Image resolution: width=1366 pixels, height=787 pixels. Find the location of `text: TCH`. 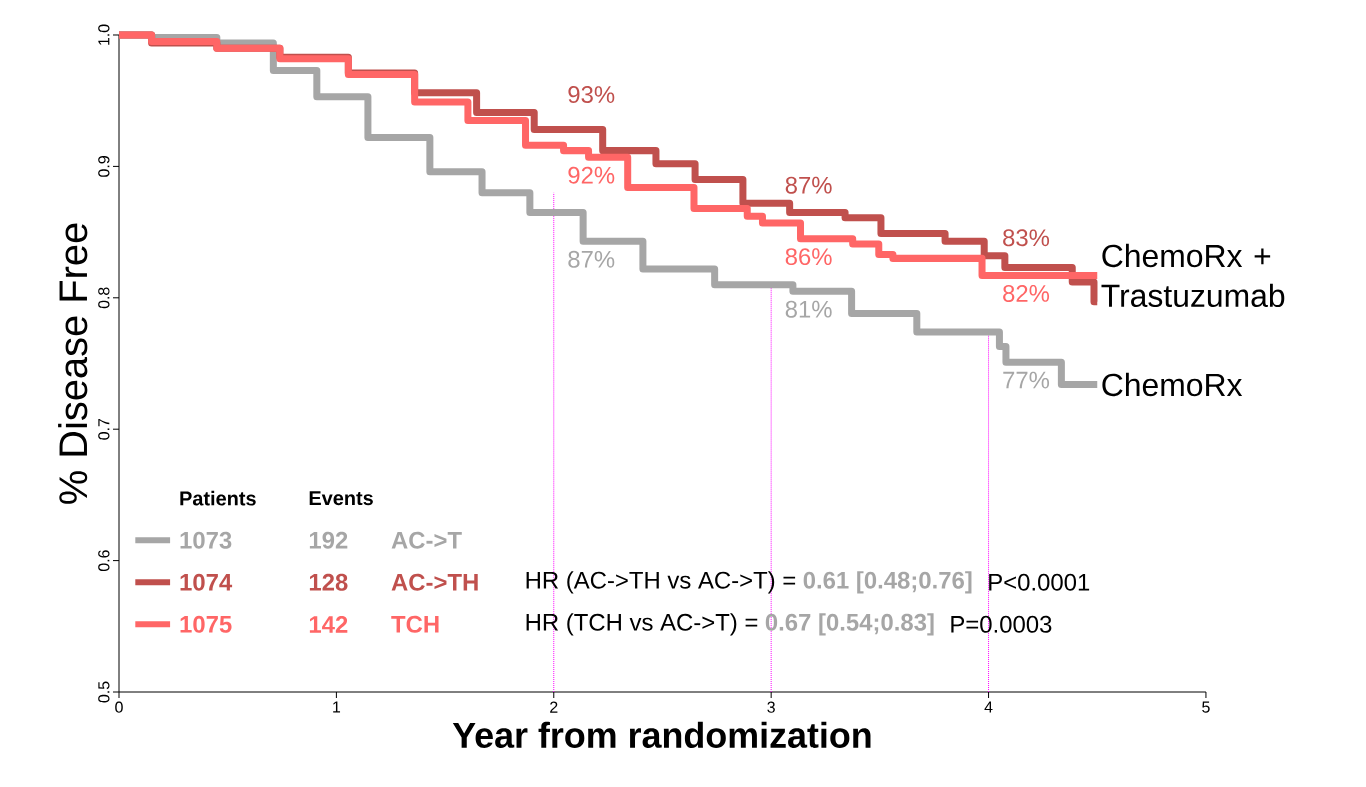

text: TCH is located at coordinates (415, 624).